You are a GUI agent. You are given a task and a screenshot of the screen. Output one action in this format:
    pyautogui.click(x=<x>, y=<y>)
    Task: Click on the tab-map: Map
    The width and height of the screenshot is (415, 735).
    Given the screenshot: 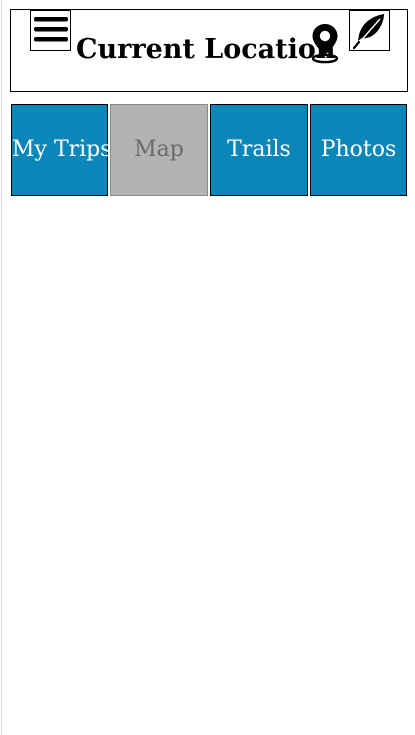 What is the action you would take?
    pyautogui.click(x=159, y=150)
    